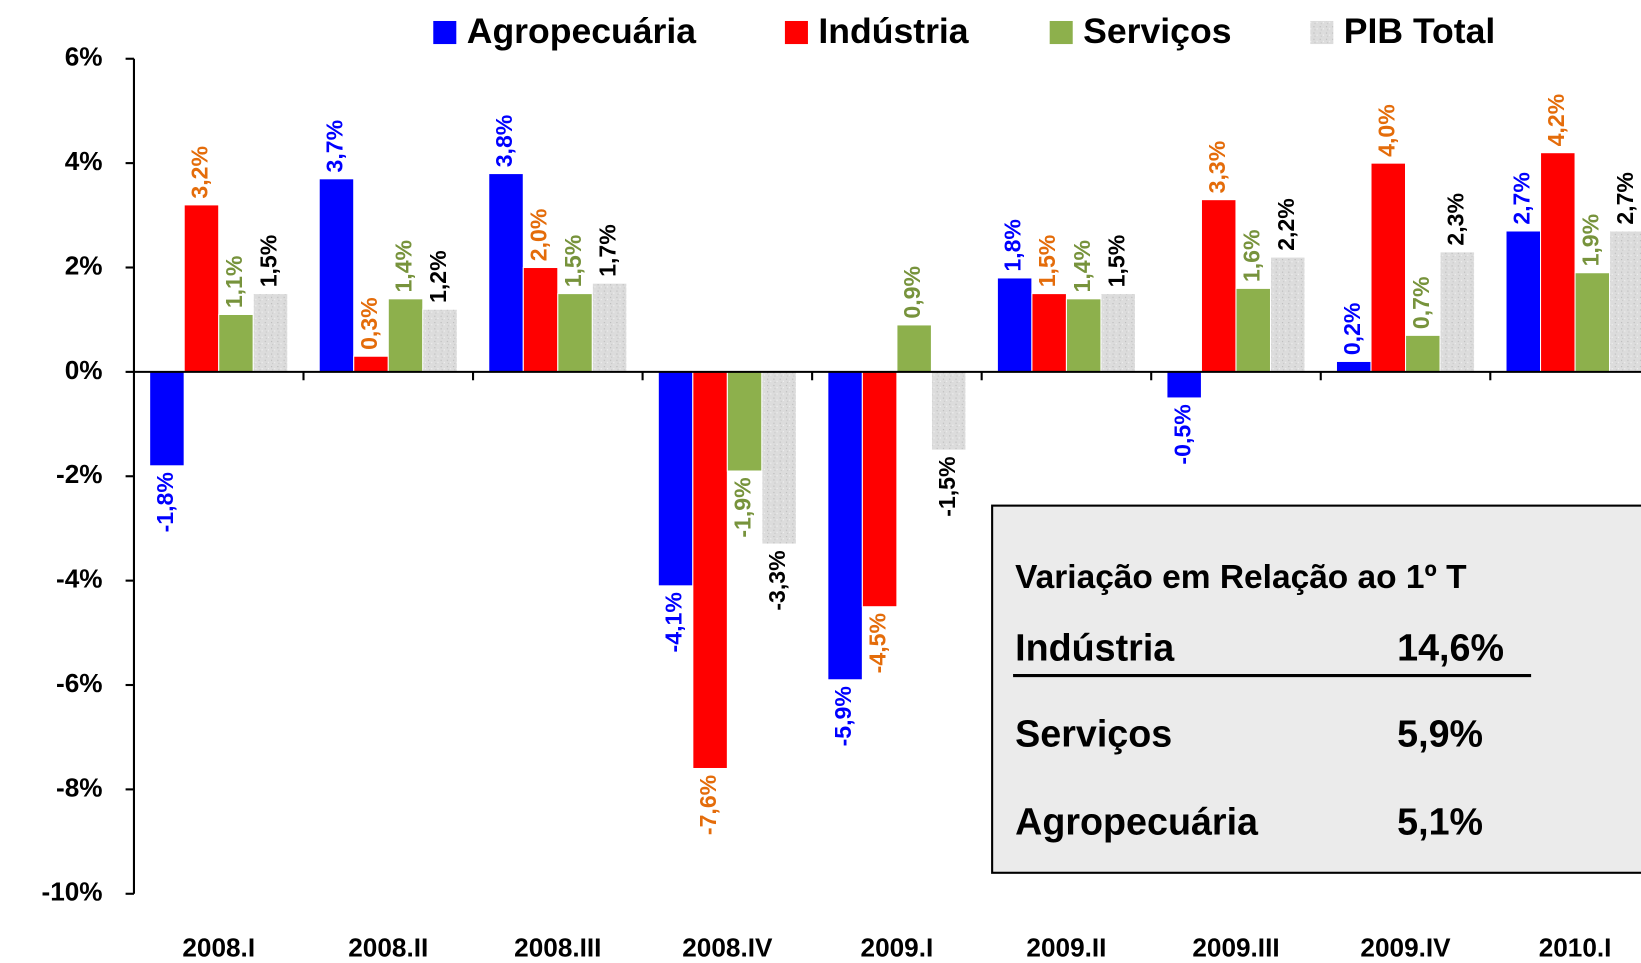 The height and width of the screenshot is (963, 1641). I want to click on x-tick-label: 2008.IV, so click(727, 947).